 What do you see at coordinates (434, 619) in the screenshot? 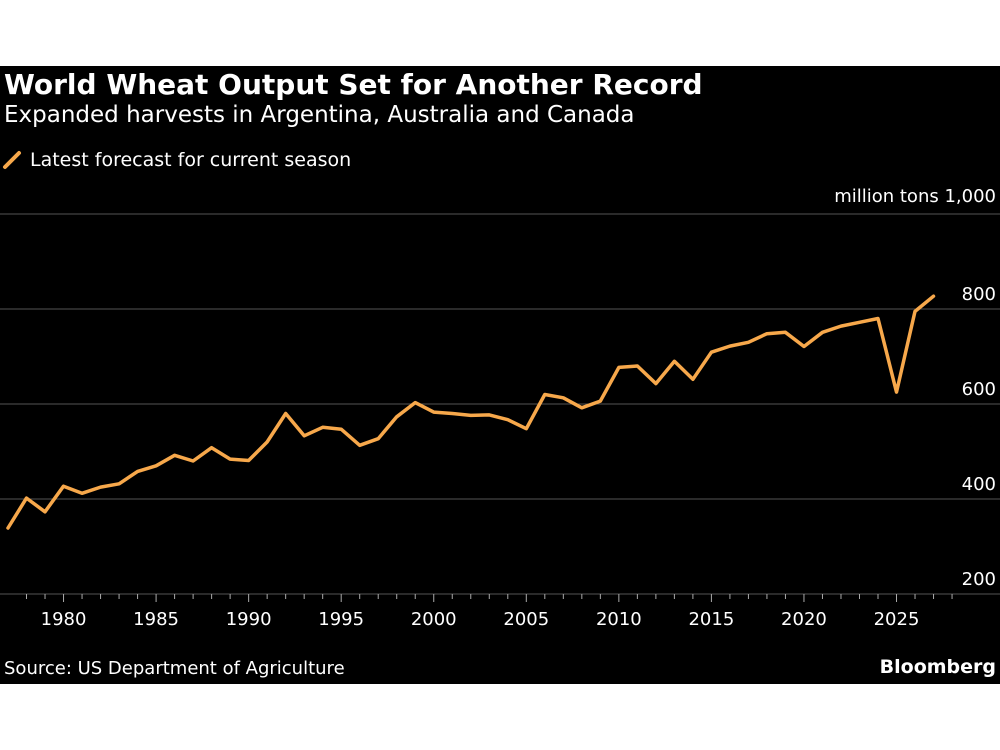
I see `x-tick-label-2000: 2000` at bounding box center [434, 619].